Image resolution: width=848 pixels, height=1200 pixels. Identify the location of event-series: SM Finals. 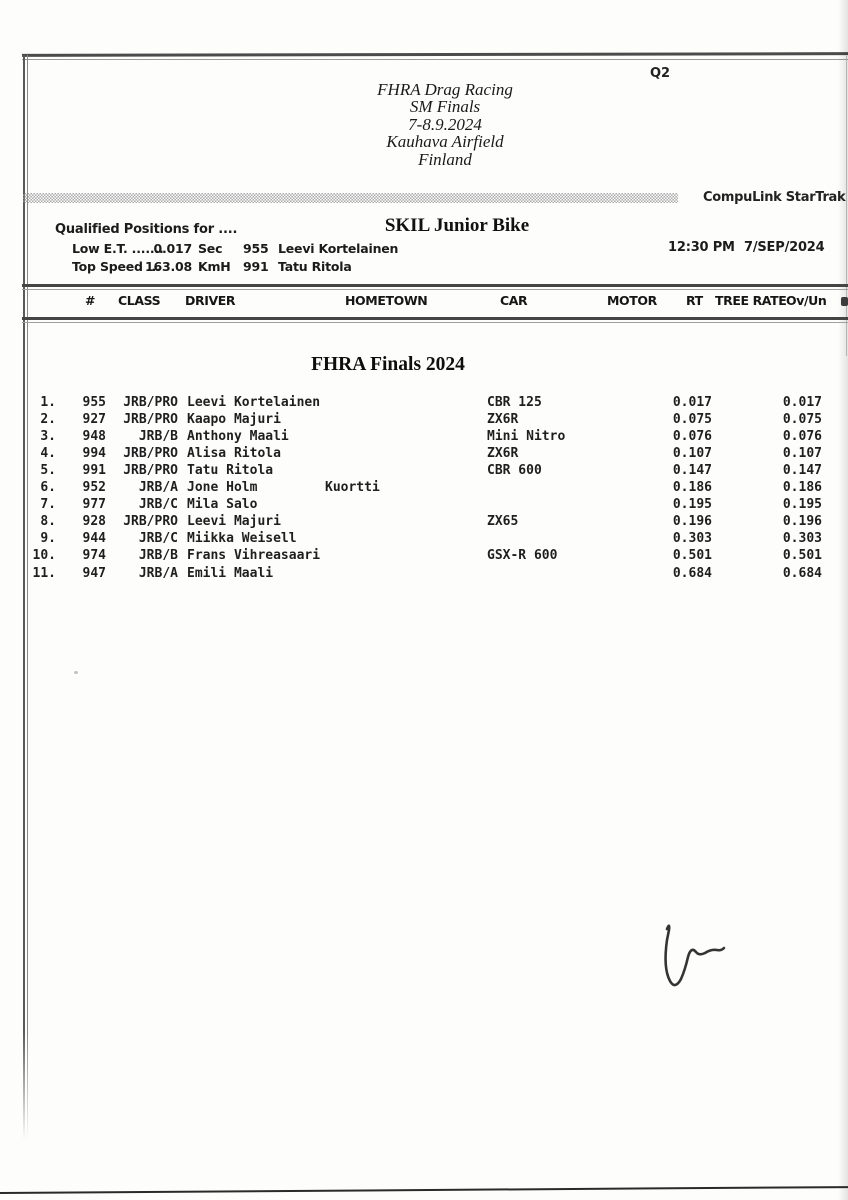
(445, 107).